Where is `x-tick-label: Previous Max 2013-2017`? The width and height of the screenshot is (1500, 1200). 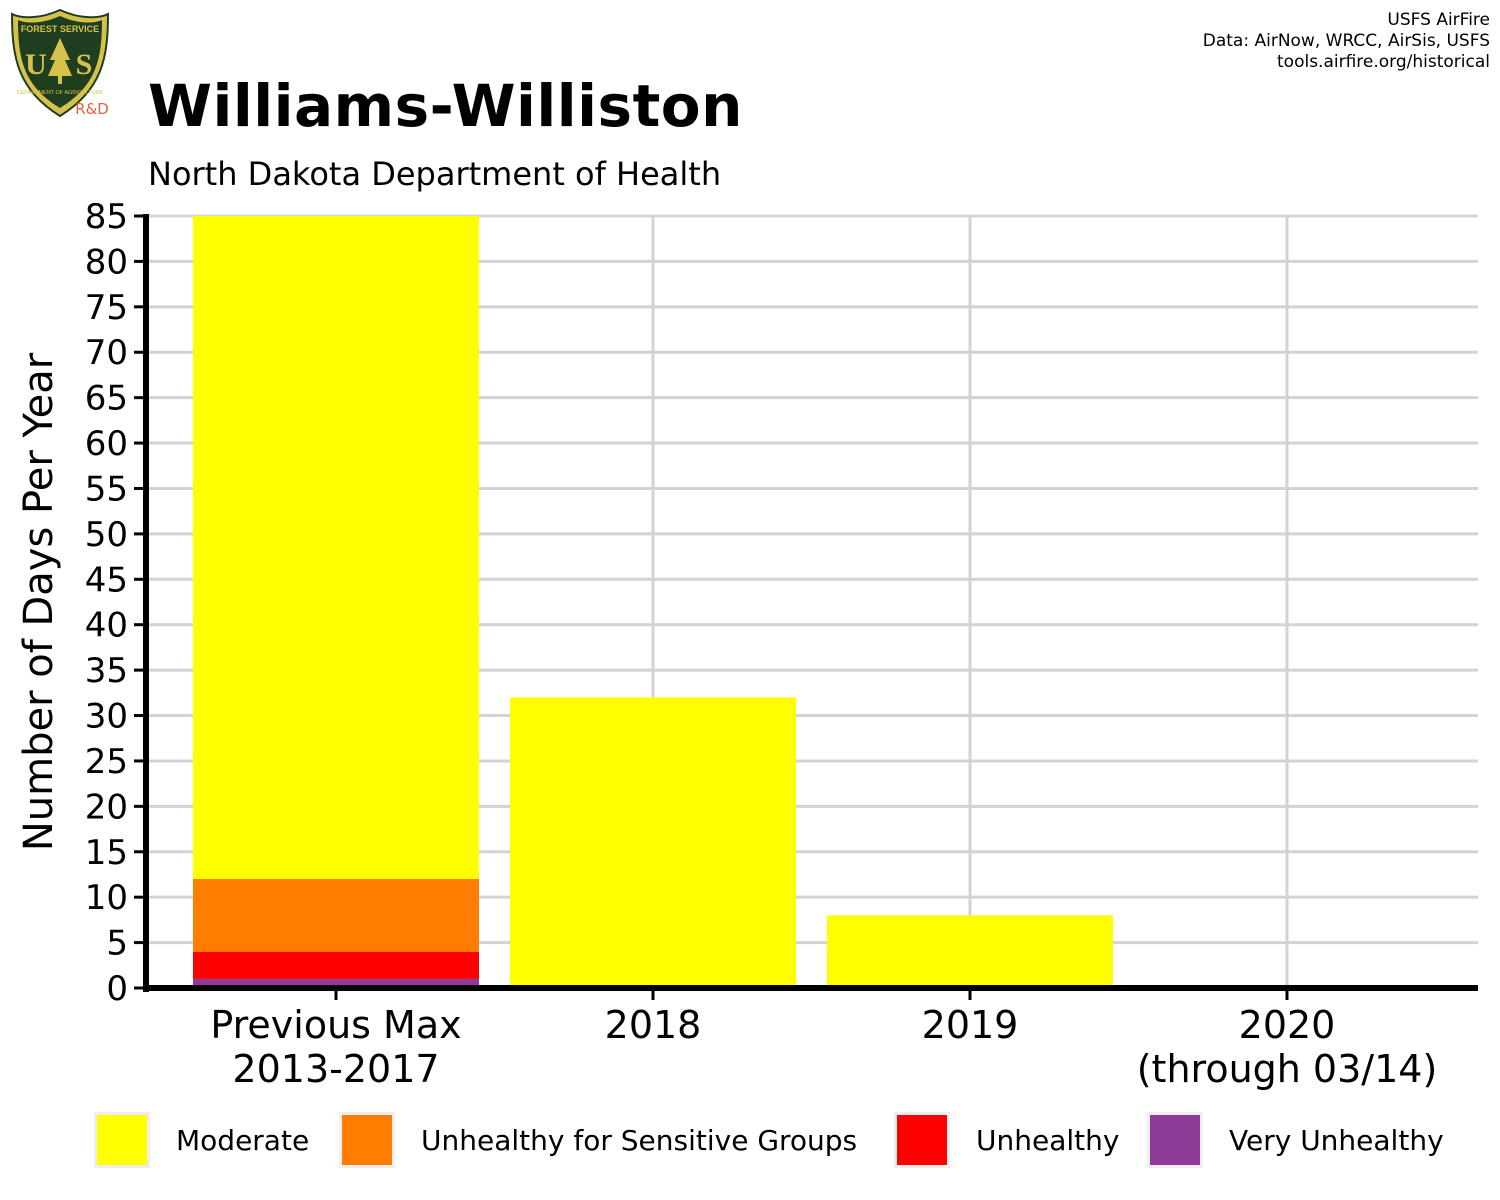
x-tick-label: Previous Max 2013-2017 is located at coordinates (335, 1047).